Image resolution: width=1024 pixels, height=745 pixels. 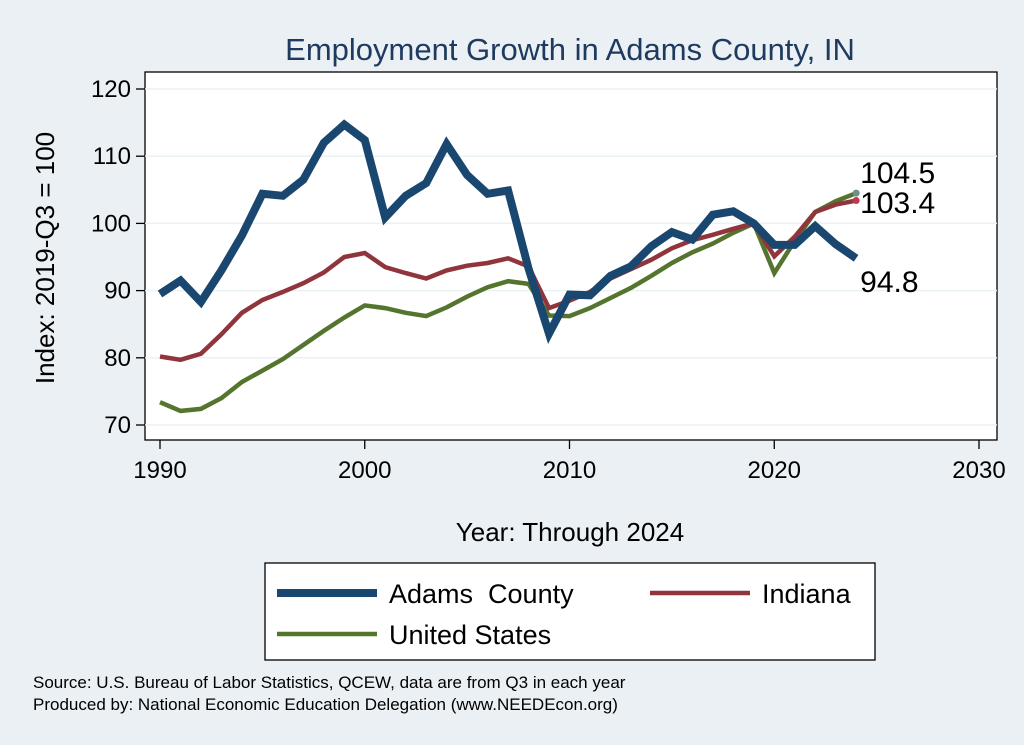 I want to click on x-tick-label: 2020, so click(x=774, y=470).